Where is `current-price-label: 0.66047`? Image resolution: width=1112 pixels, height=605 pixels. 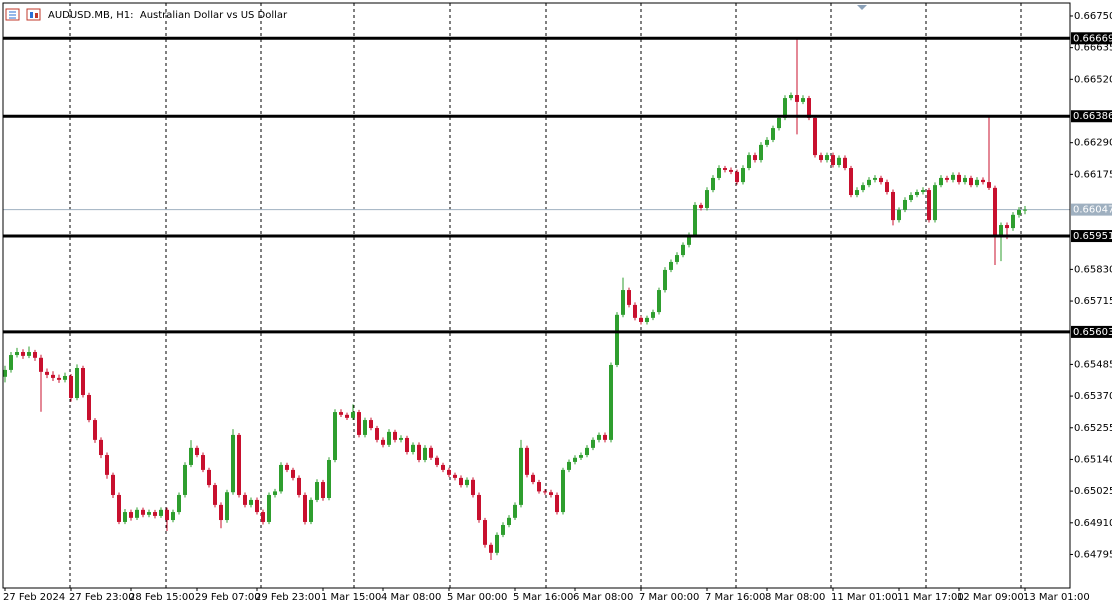 current-price-label: 0.66047 is located at coordinates (1092, 210).